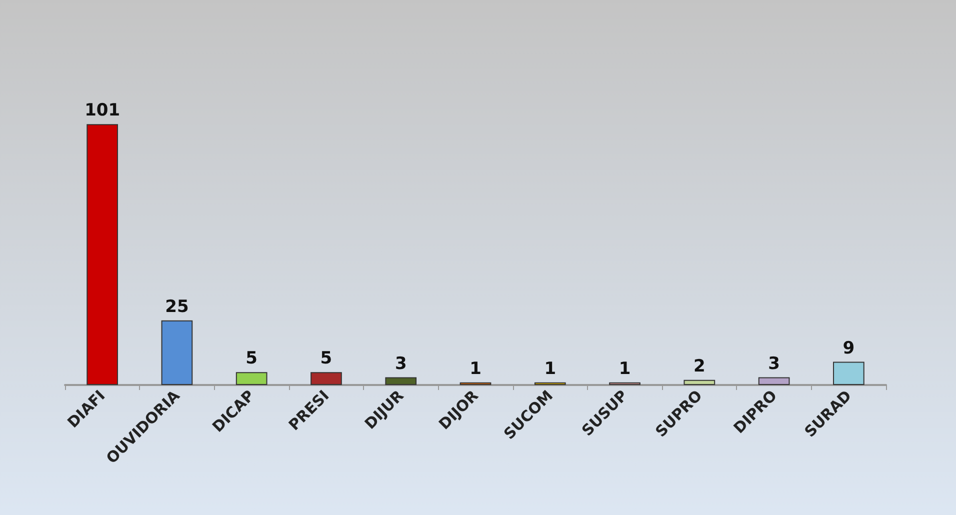 The width and height of the screenshot is (956, 515). Describe the element at coordinates (848, 348) in the screenshot. I see `data-label: 9` at that location.